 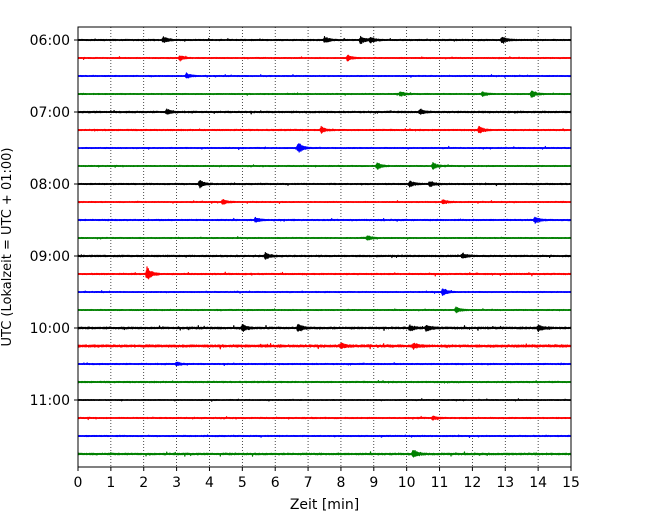 What do you see at coordinates (50, 257) in the screenshot?
I see `y-tick-label: 09:00` at bounding box center [50, 257].